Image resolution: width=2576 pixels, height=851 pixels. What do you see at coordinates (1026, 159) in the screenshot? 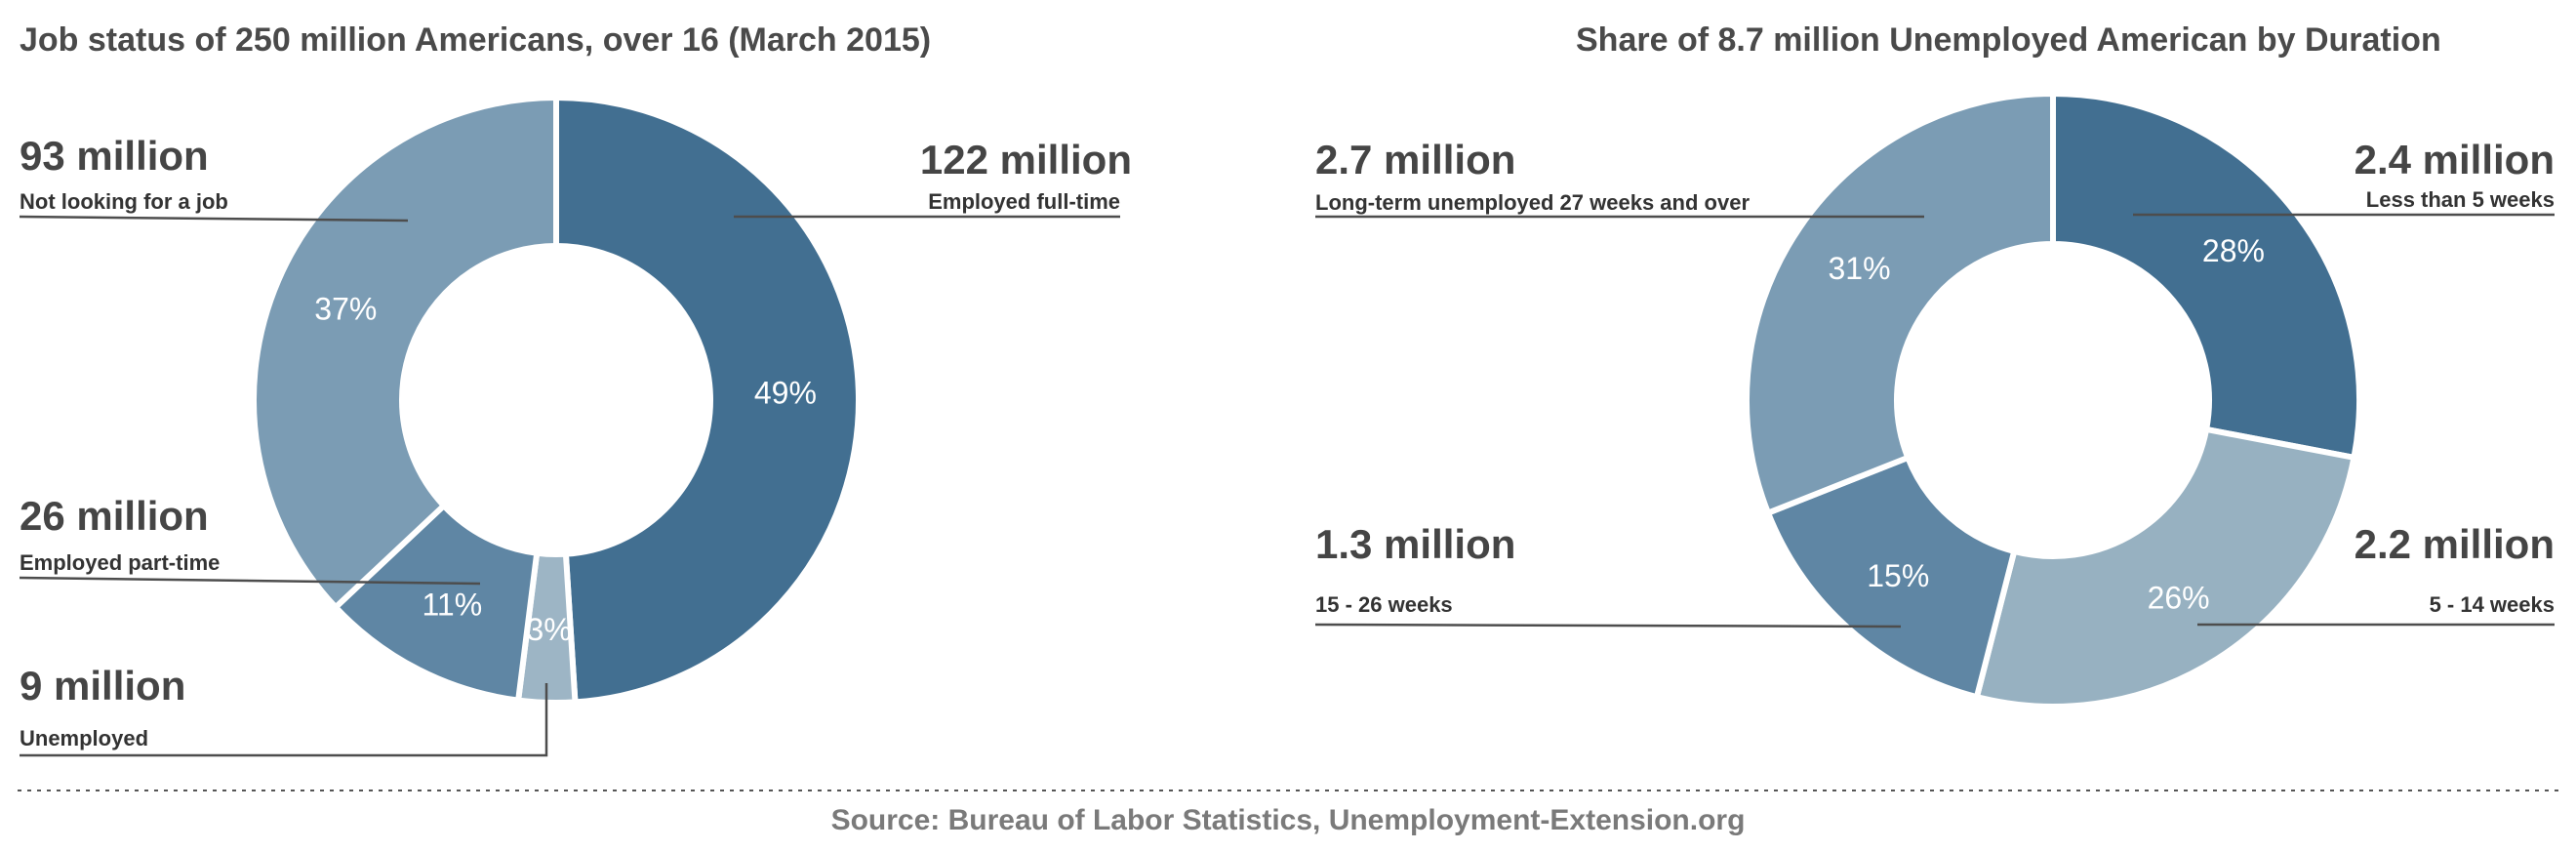
I see `callout-value-employed-full-time: 122 million` at bounding box center [1026, 159].